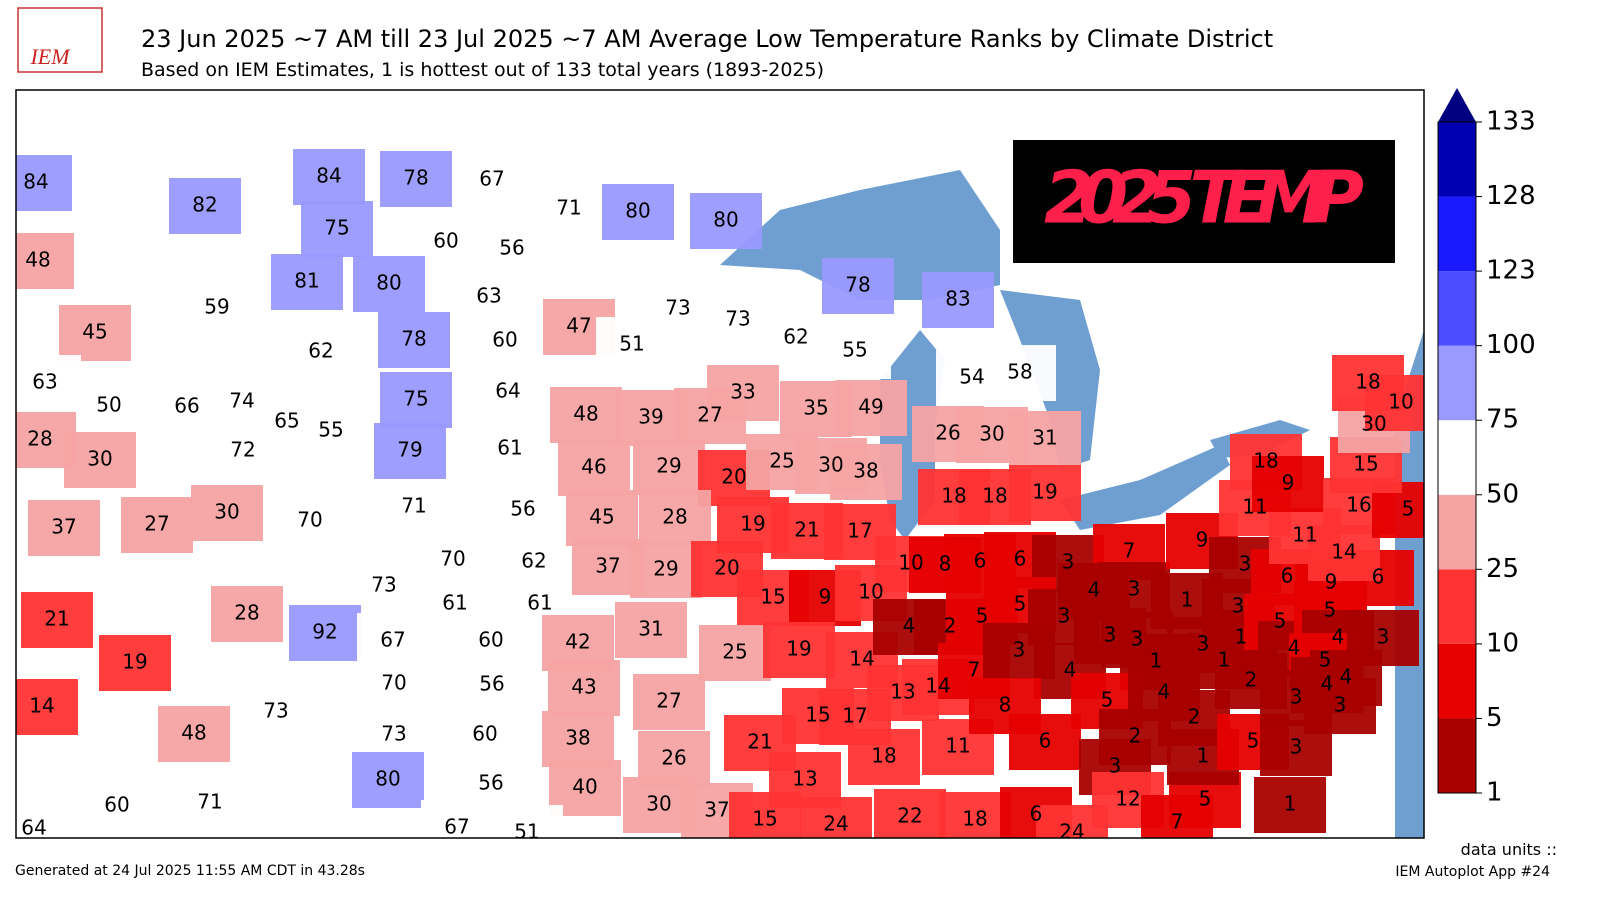 Image resolution: width=1600 pixels, height=900 pixels. Describe the element at coordinates (490, 783) in the screenshot. I see `district-rank: 56` at that location.